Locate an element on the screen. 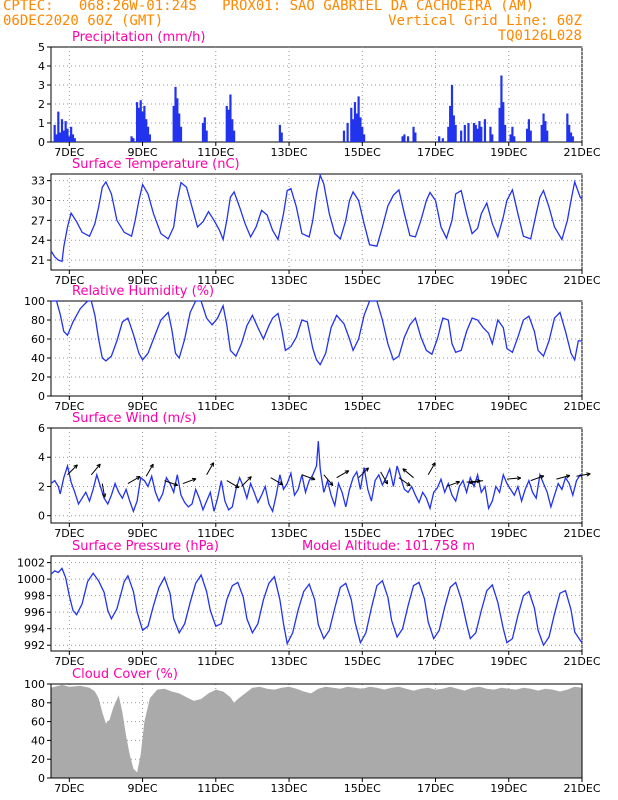 This screenshot has width=618, height=800. panel-title: Precipitation (mm/h) is located at coordinates (138, 37).